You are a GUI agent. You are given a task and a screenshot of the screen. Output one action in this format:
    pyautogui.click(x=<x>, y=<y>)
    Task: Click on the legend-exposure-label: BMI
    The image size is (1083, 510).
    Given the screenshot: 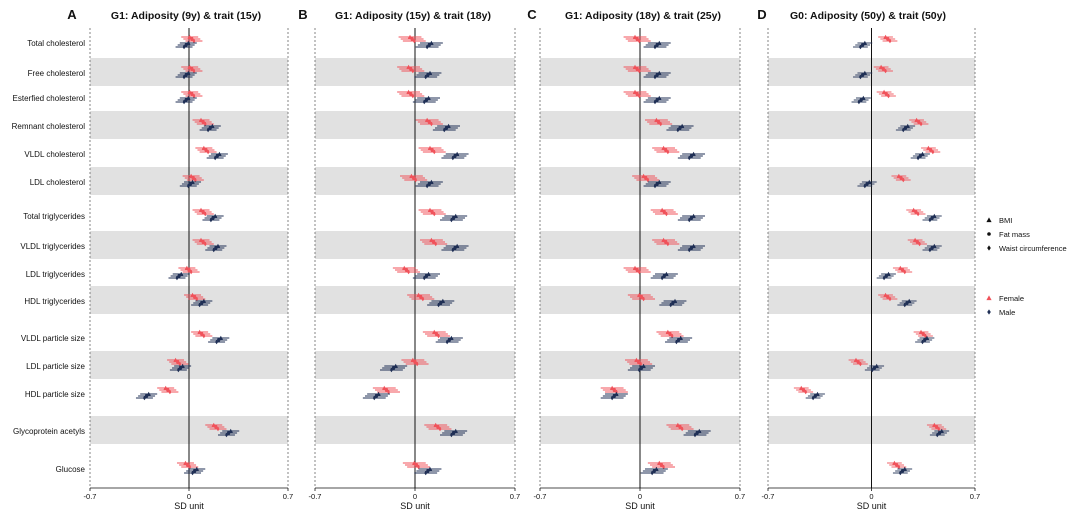 What is the action you would take?
    pyautogui.click(x=1005, y=220)
    